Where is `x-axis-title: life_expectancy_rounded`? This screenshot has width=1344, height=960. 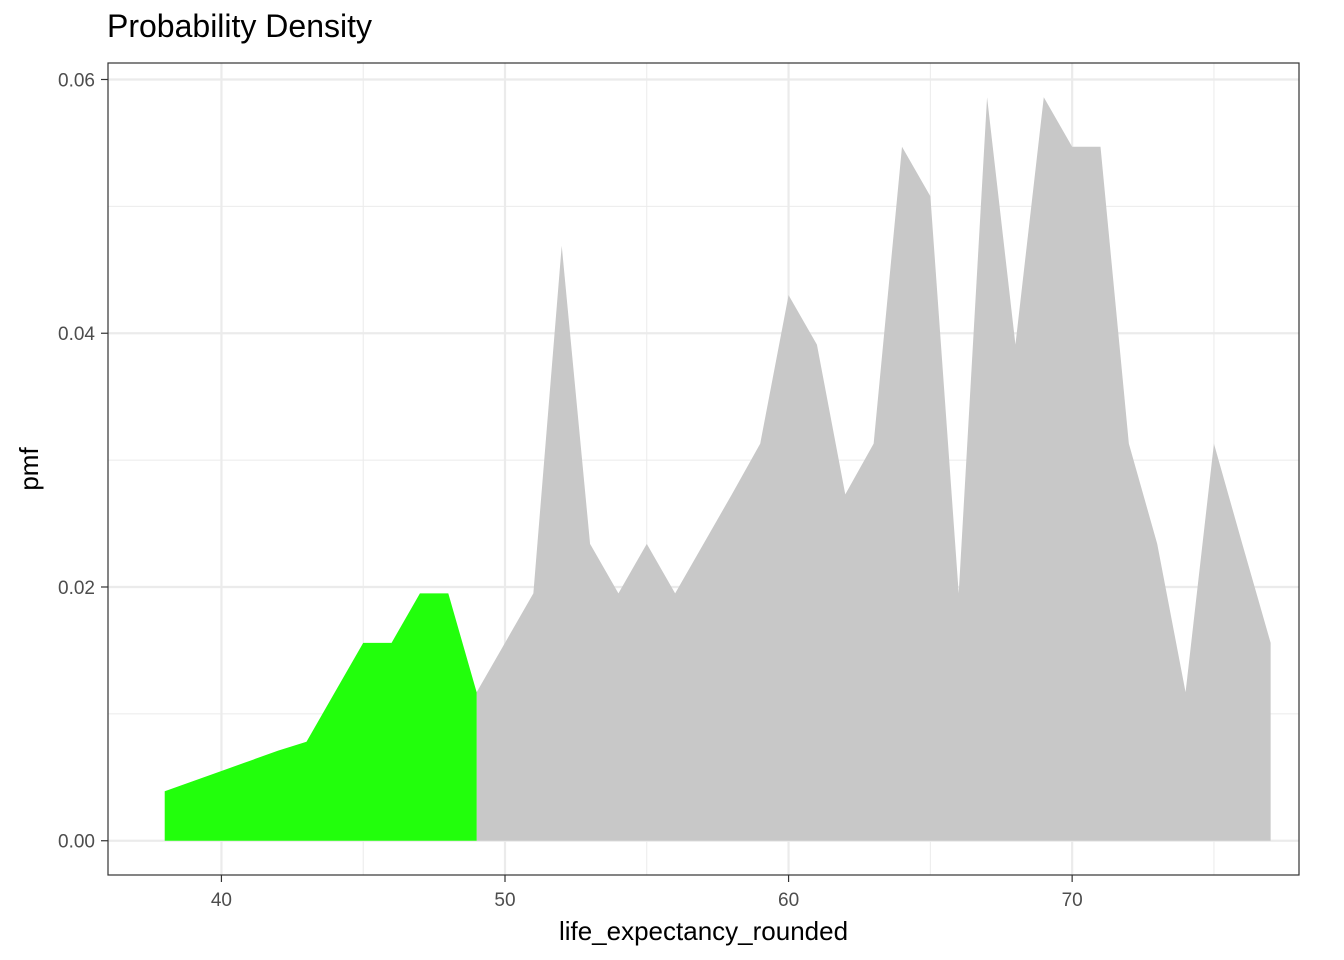
x-axis-title: life_expectancy_rounded is located at coordinates (703, 931).